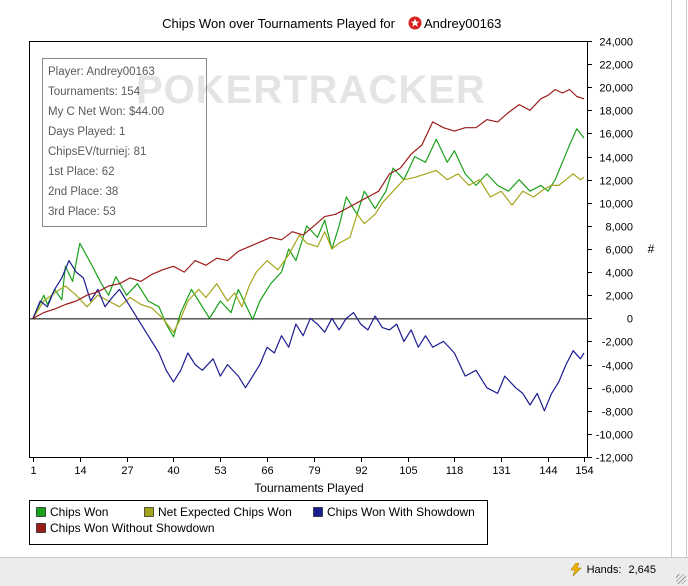 This screenshot has height=586, width=688. Describe the element at coordinates (97, 152) in the screenshot. I see `info-chipsev: ChipsEV/turniej: 81` at that location.